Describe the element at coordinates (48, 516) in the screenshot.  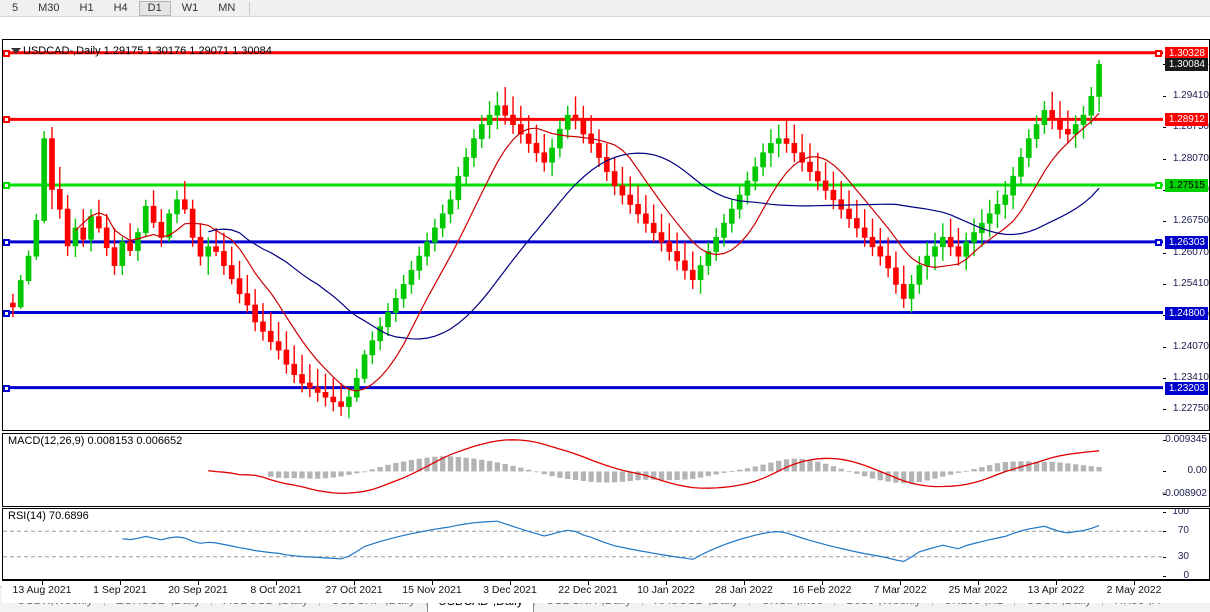
I see `rsi-legend: RSI(14) 70.6896` at that location.